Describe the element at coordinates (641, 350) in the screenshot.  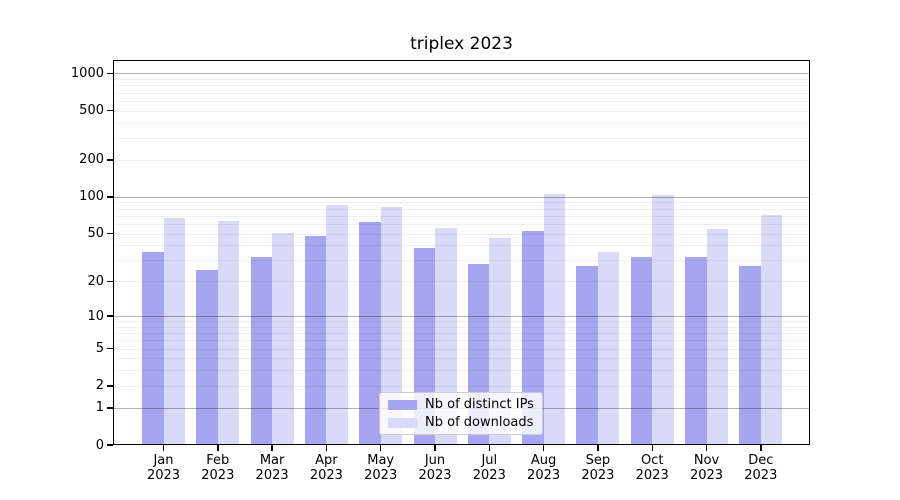
I see `bar-nb-of-distinct-ips-oct` at that location.